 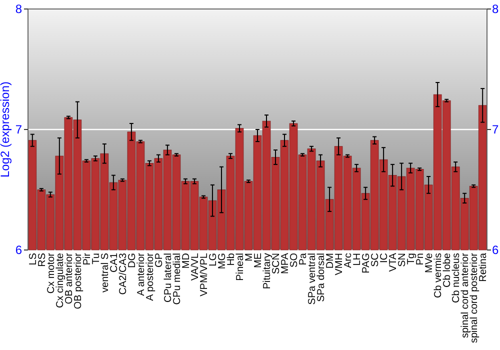 What do you see at coordinates (186, 261) in the screenshot?
I see `x-tick-label: MD` at bounding box center [186, 261].